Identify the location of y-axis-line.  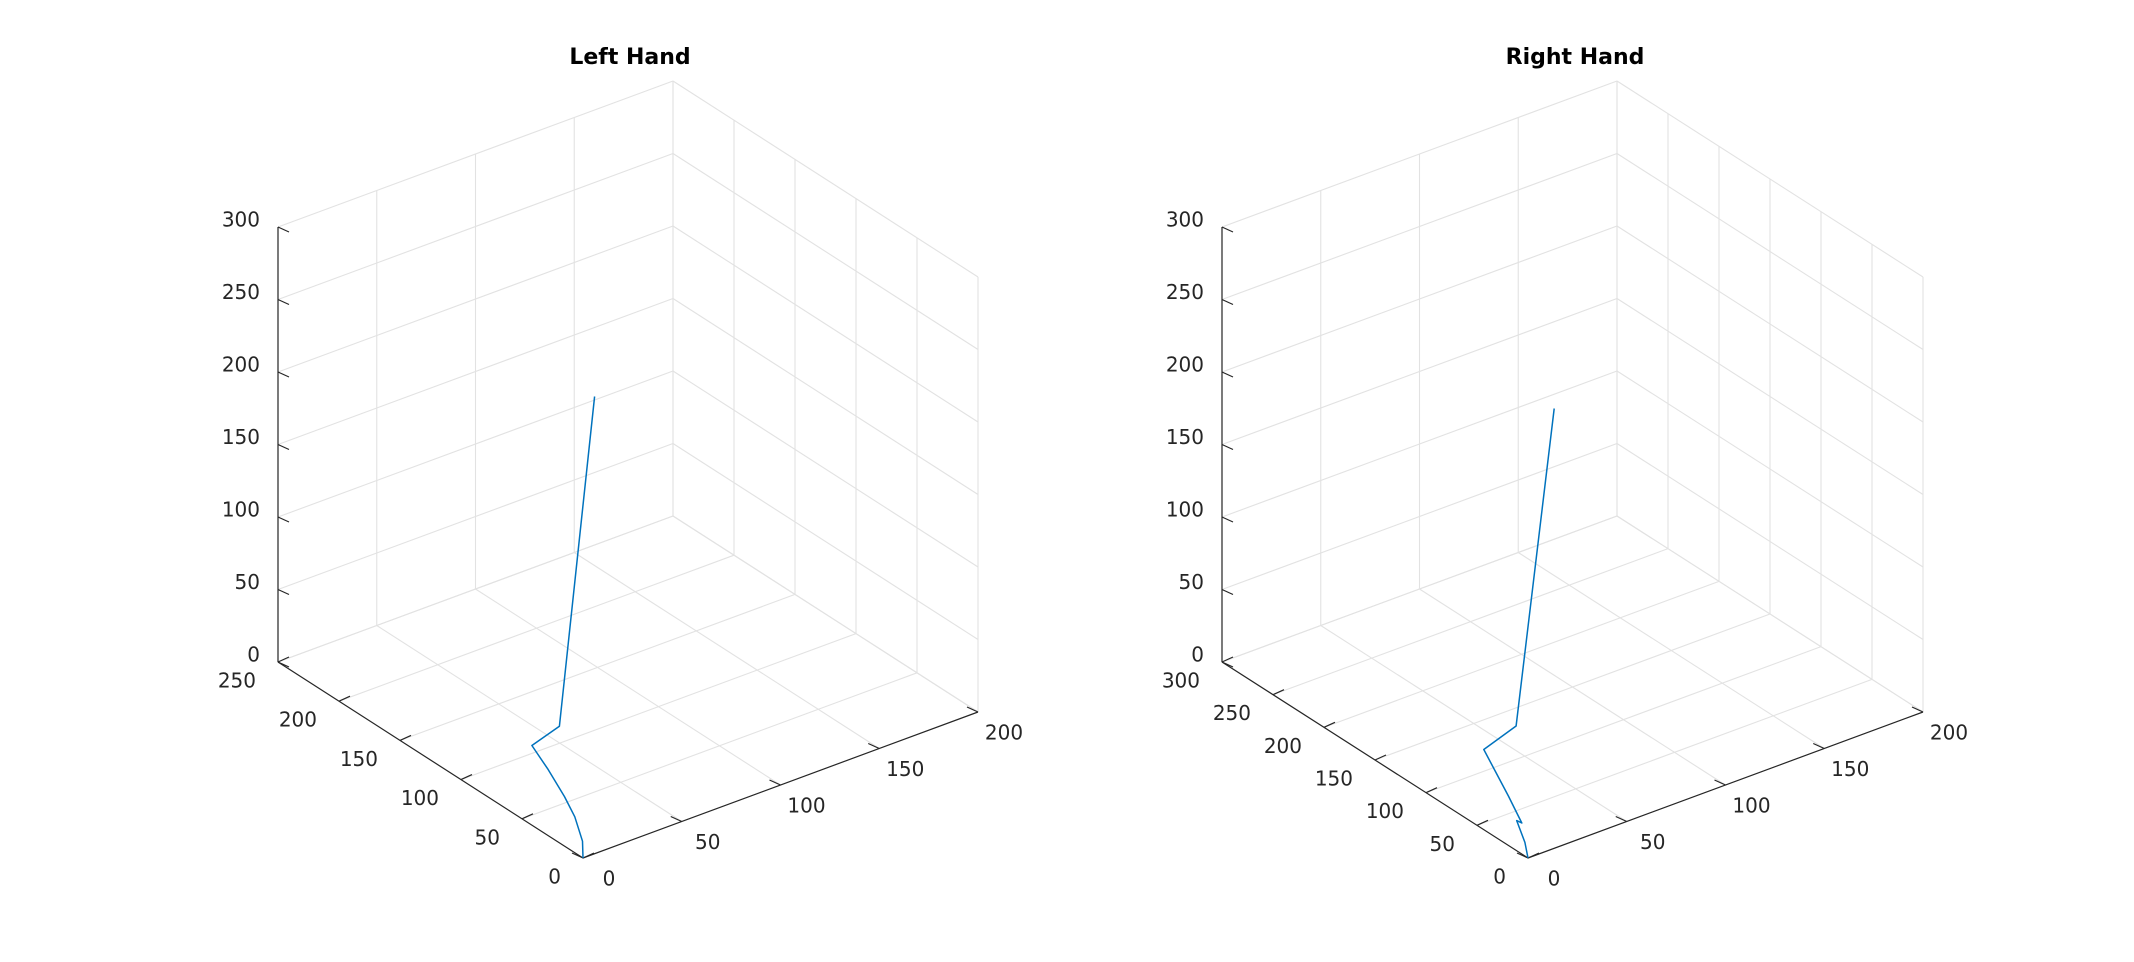
(430, 760).